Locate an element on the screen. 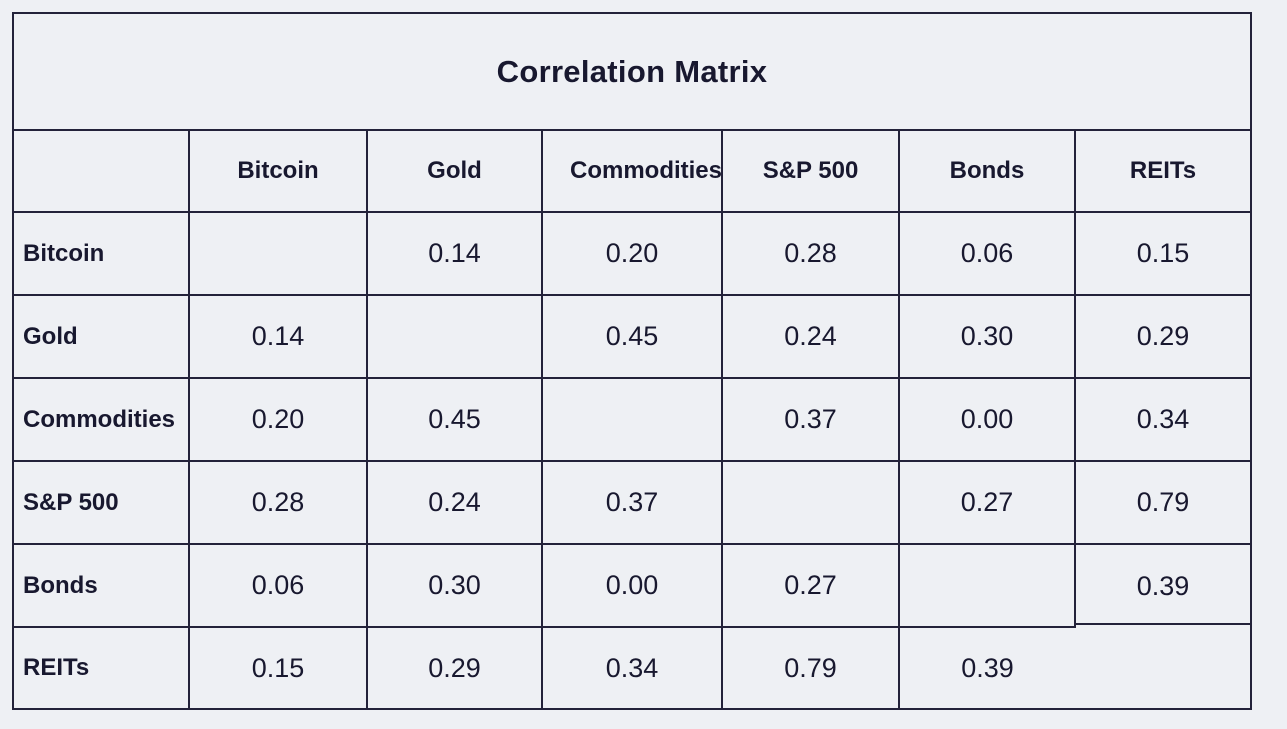 Image resolution: width=1287 pixels, height=729 pixels. cell-commodities-reits: 0.34 is located at coordinates (1163, 420).